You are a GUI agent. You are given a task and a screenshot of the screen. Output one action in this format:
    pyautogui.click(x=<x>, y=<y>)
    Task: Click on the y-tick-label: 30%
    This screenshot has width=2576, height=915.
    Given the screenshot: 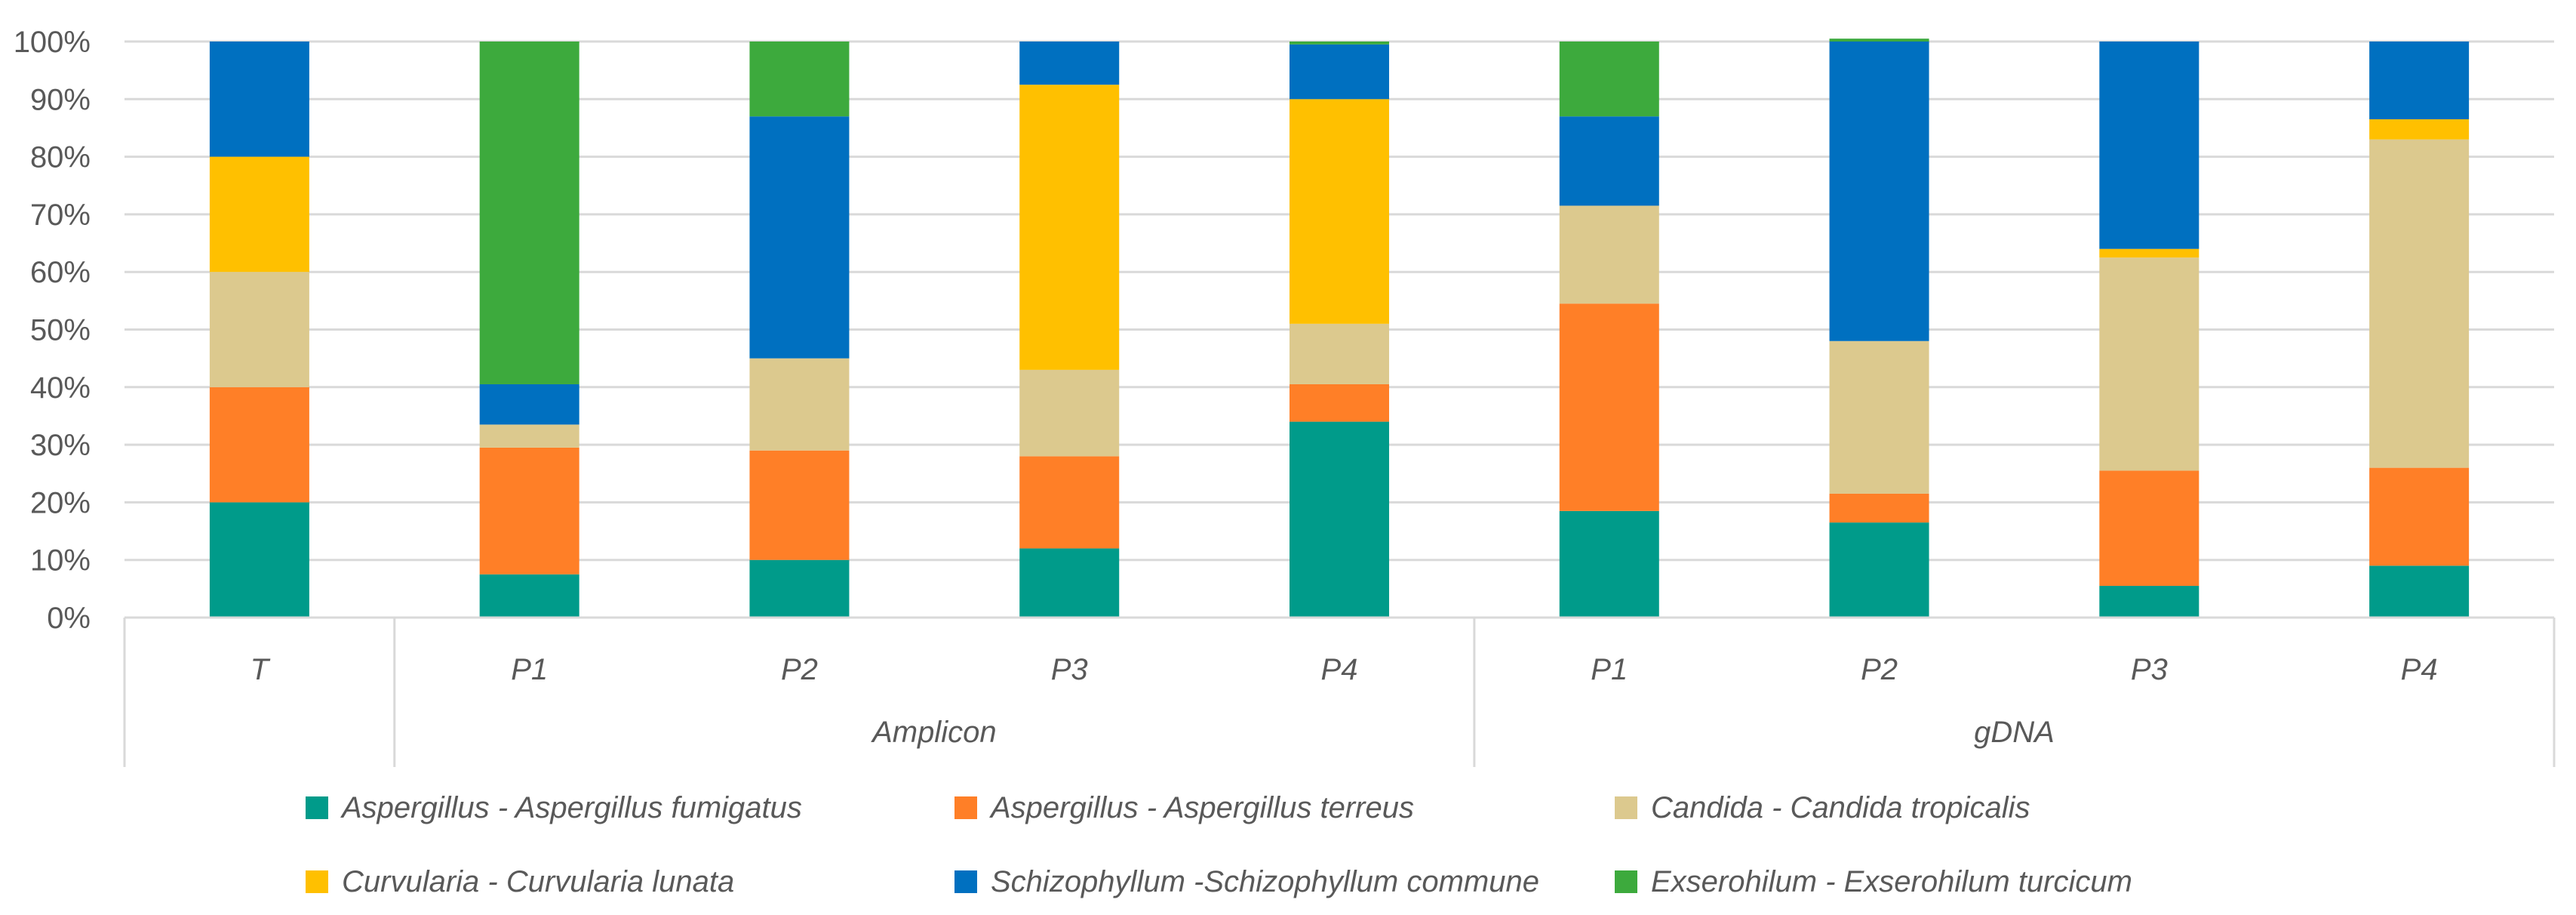 What is the action you would take?
    pyautogui.click(x=60, y=445)
    